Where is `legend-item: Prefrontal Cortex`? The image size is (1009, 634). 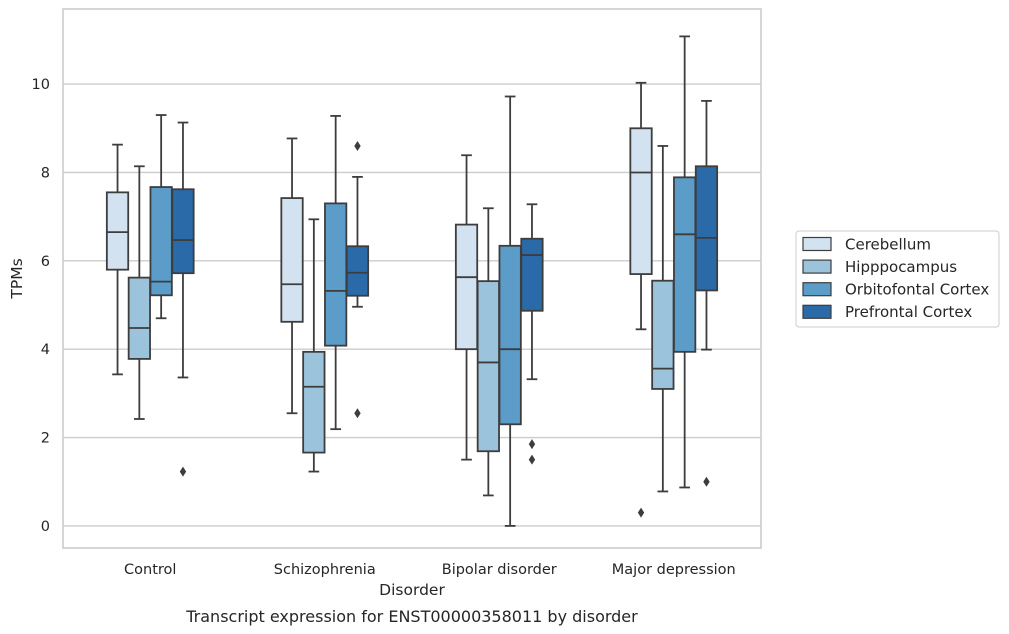
legend-item: Prefrontal Cortex is located at coordinates (887, 312).